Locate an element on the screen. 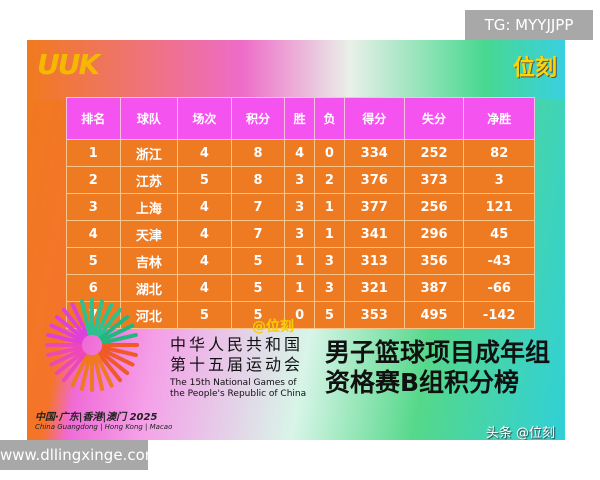 Image resolution: width=600 pixels, height=480 pixels. table-cell: 6 is located at coordinates (93, 288).